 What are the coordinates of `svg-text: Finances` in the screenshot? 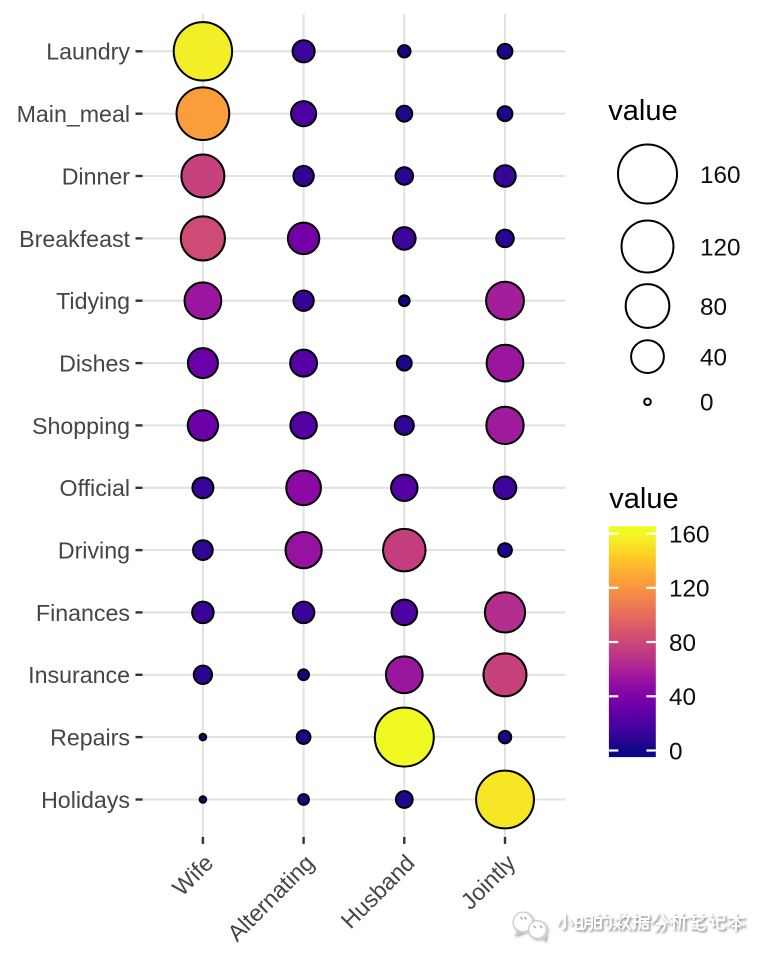 It's located at (83, 613).